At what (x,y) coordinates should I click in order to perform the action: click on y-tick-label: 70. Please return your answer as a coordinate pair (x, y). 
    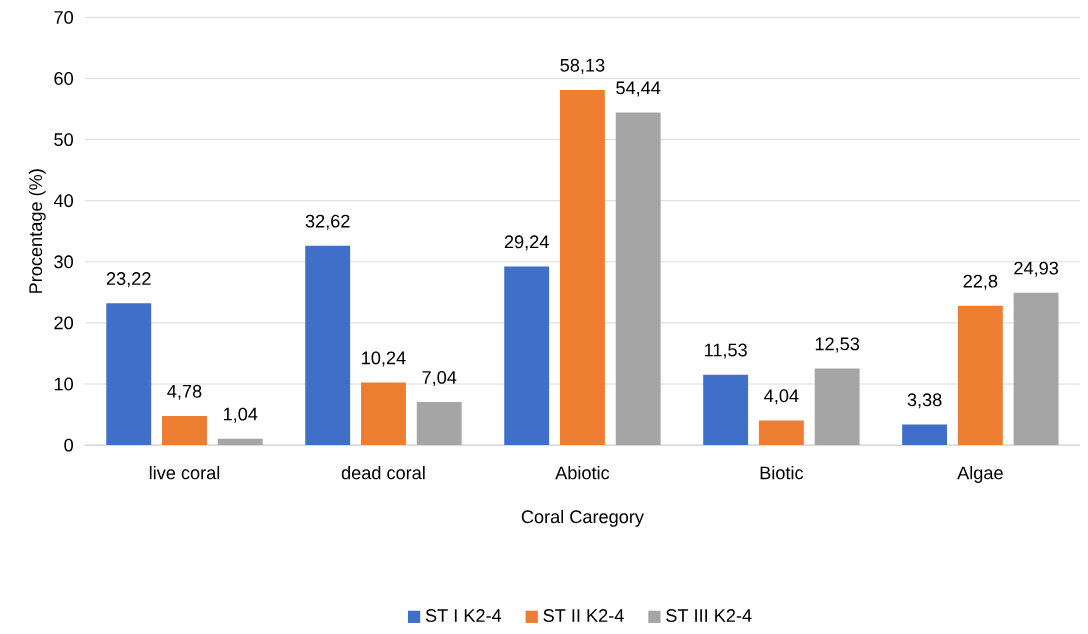
    Looking at the image, I should click on (63, 17).